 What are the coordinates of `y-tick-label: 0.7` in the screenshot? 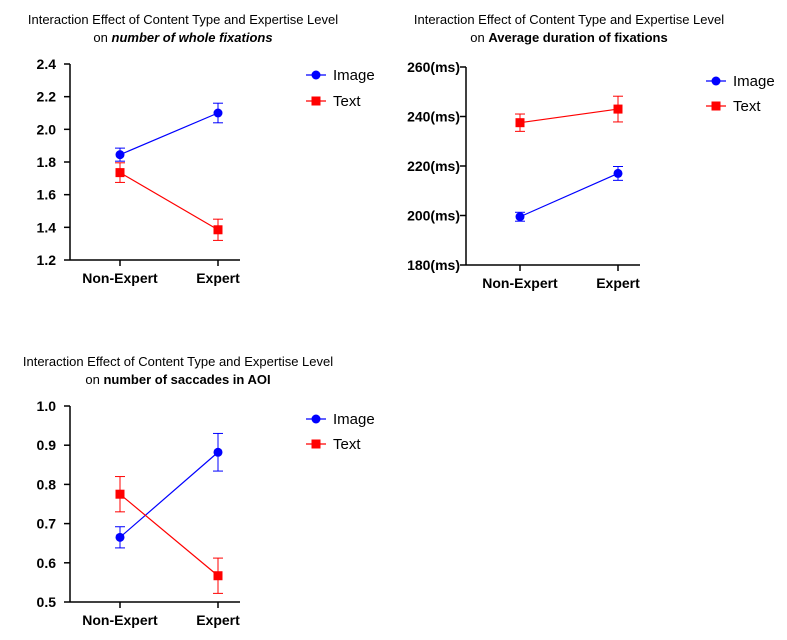 It's located at (47, 524).